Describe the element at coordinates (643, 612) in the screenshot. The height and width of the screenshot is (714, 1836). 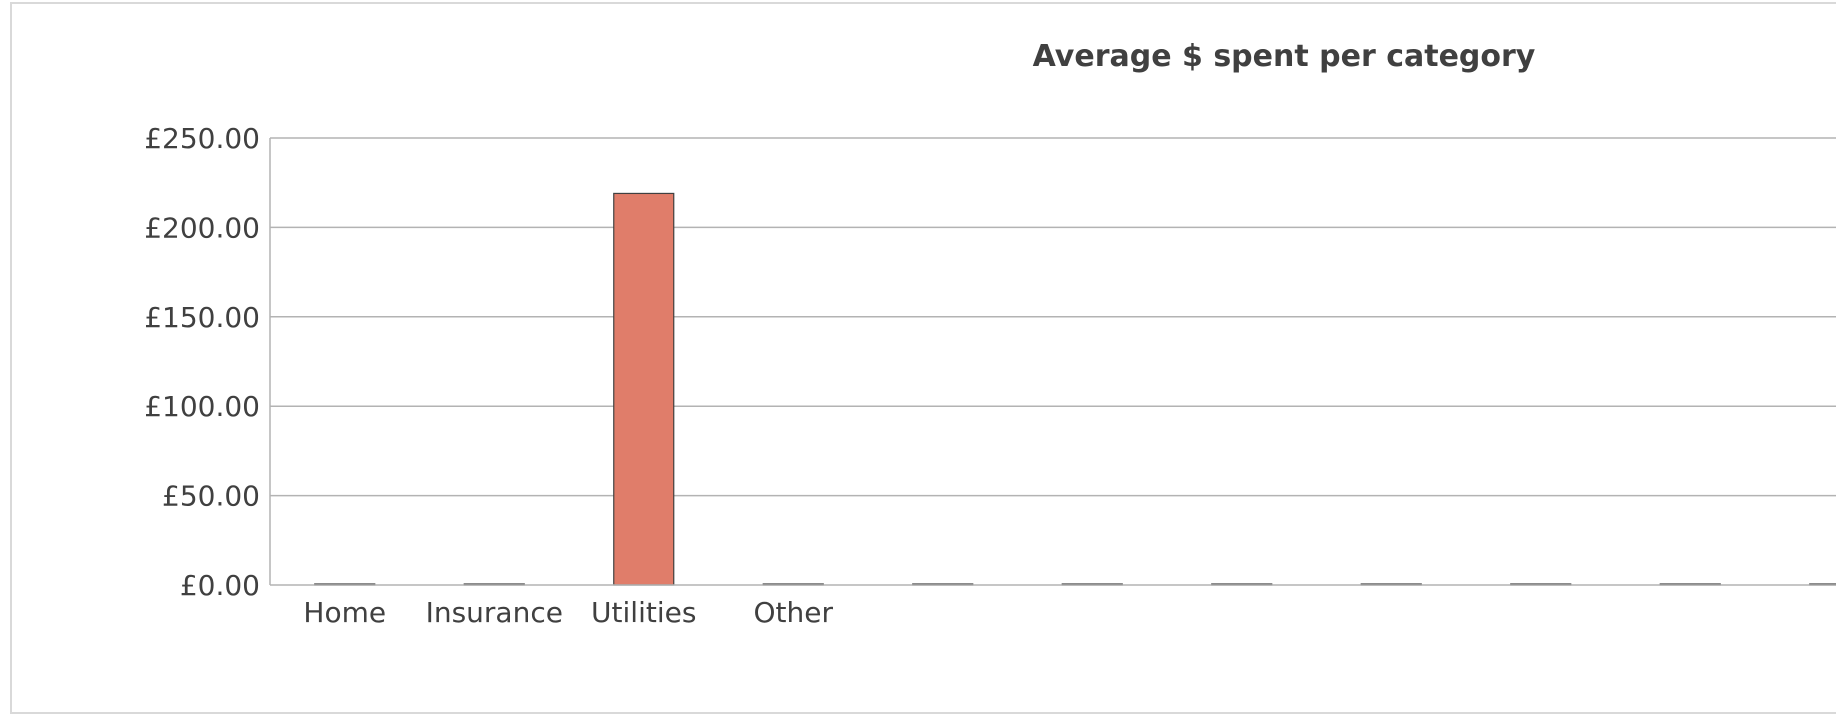
I see `x-tick-label: Utilities` at that location.